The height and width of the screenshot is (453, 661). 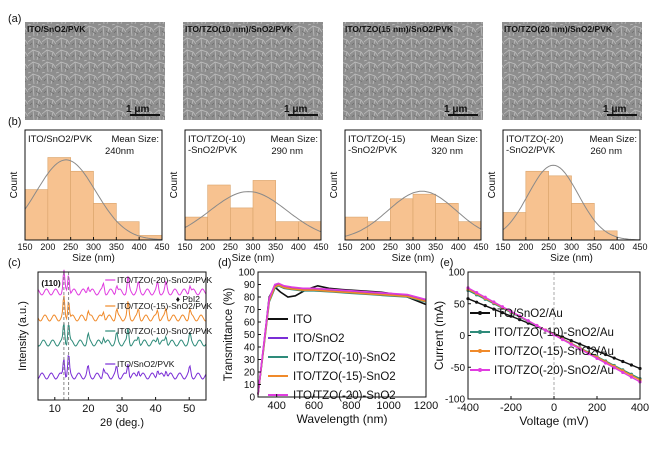 What do you see at coordinates (252, 398) in the screenshot?
I see `y-tick-label: 0` at bounding box center [252, 398].